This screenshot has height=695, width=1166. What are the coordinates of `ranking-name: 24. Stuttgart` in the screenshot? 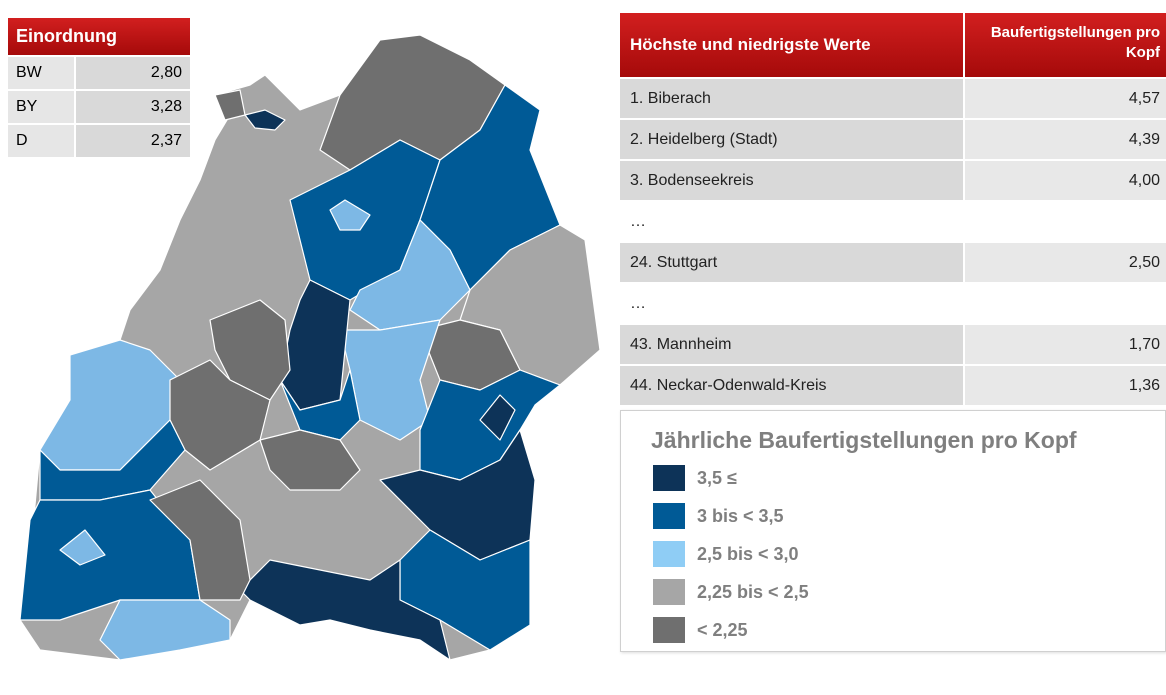 It's located at (791, 262).